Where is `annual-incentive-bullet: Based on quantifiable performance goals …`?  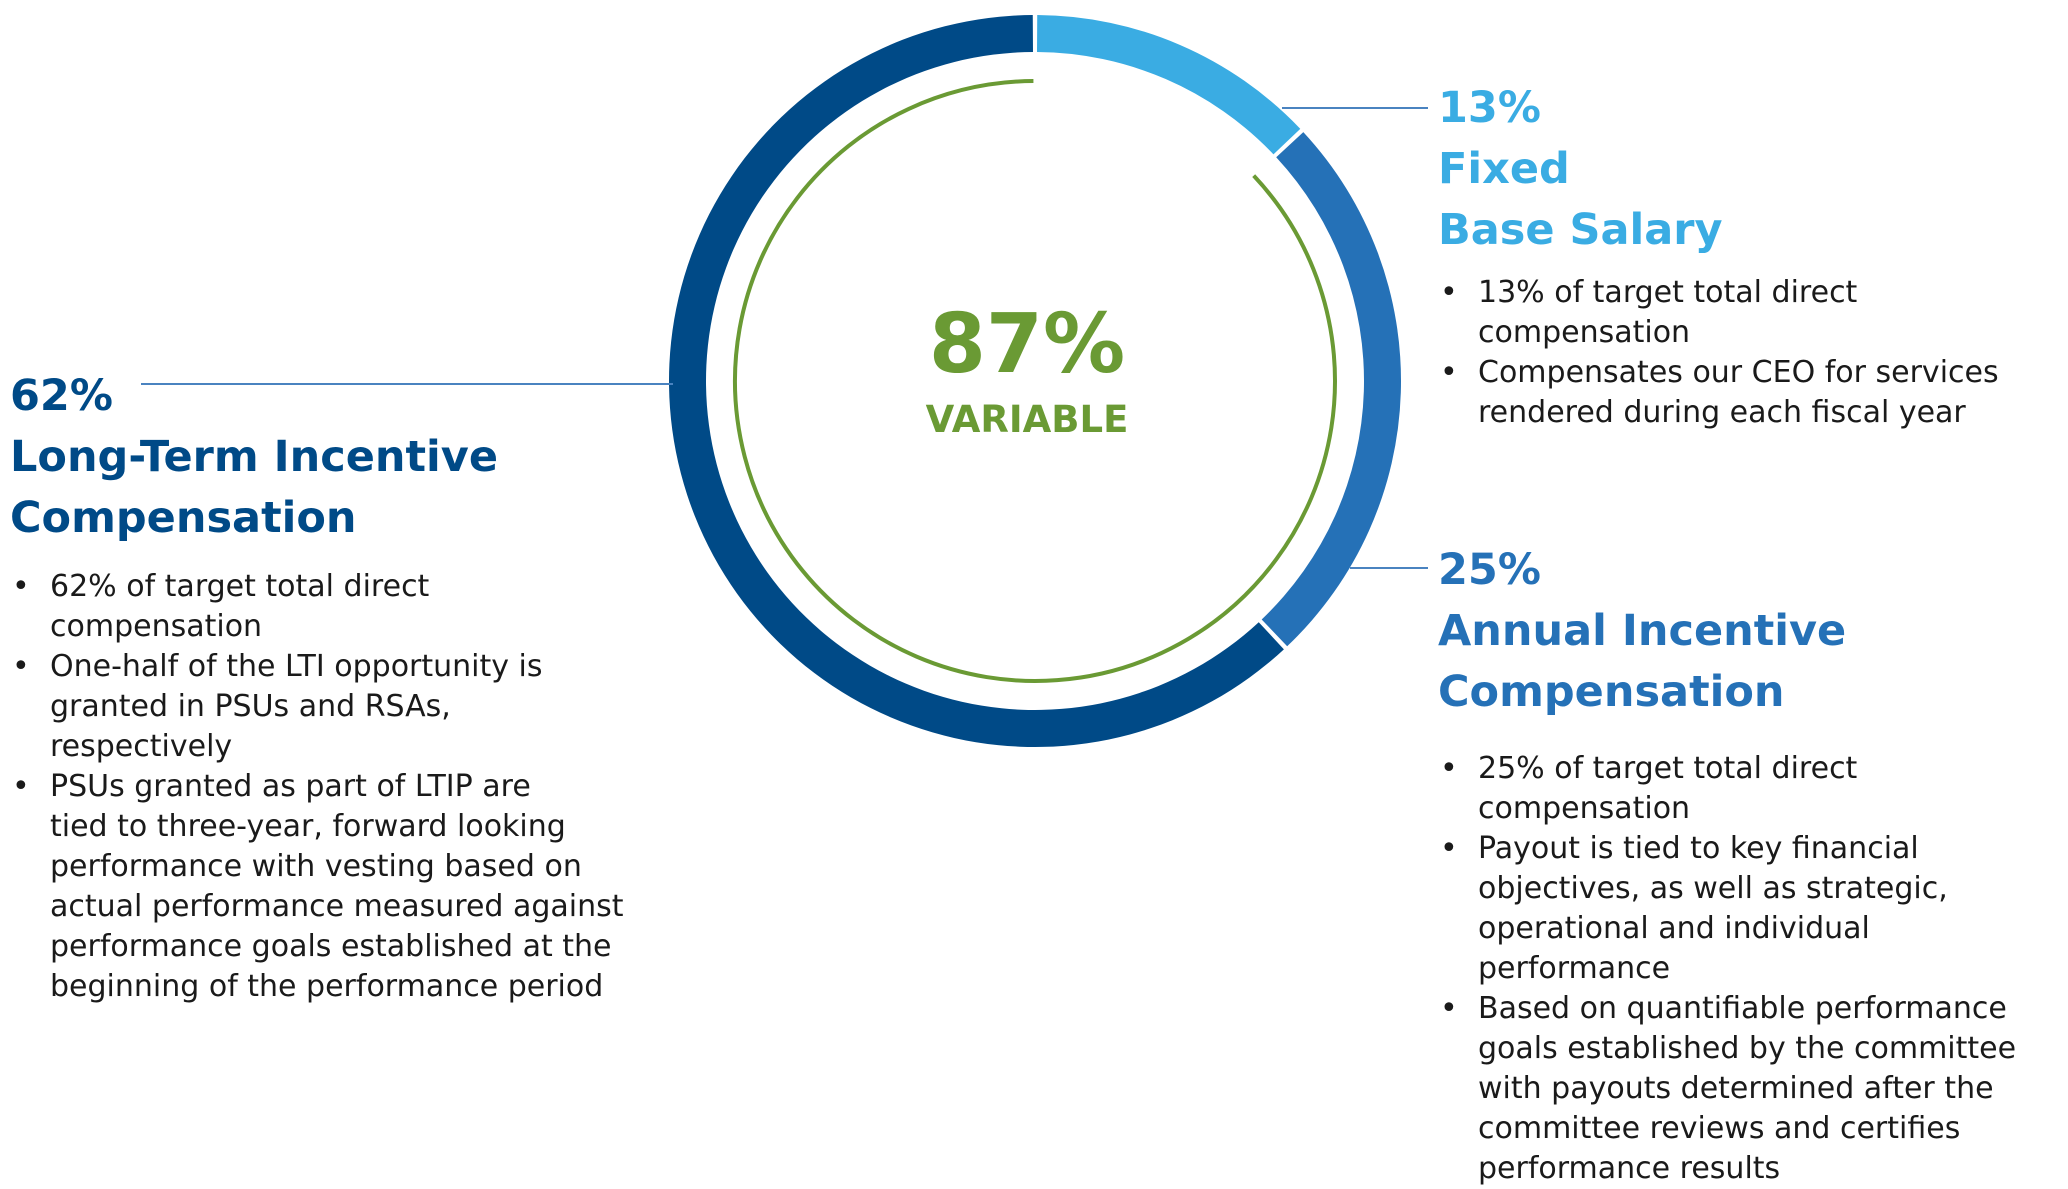
annual-incentive-bullet: Based on quantifiable performance goals … is located at coordinates (1750, 1089).